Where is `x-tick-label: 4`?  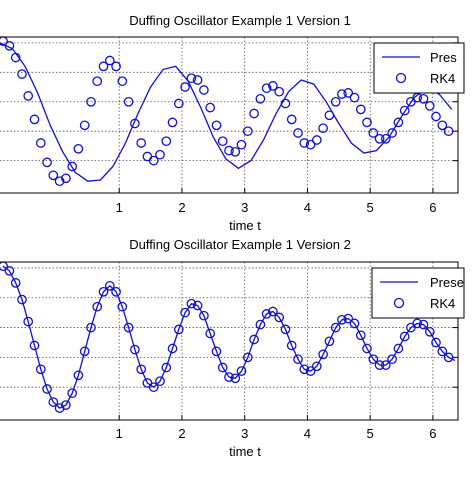 x-tick-label: 4 is located at coordinates (307, 433).